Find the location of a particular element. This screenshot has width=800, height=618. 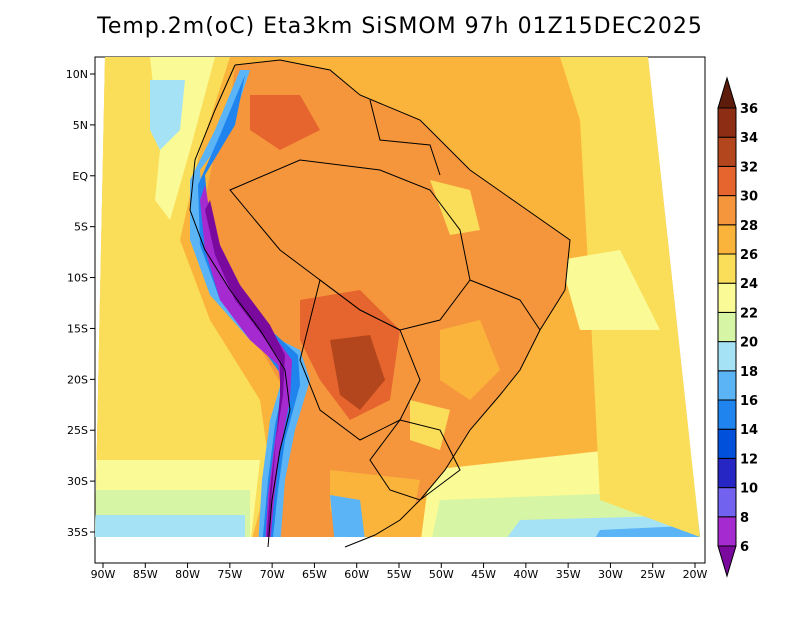

x-tick-label: 20W is located at coordinates (695, 574).